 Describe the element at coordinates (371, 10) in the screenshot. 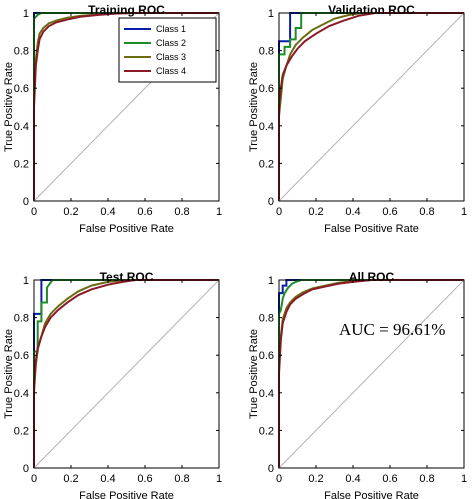

I see `chart-title: Validation ROC` at that location.